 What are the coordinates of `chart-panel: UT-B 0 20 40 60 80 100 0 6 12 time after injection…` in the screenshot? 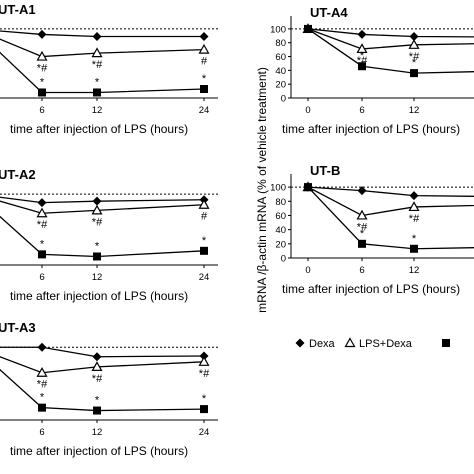 It's located at (372, 229).